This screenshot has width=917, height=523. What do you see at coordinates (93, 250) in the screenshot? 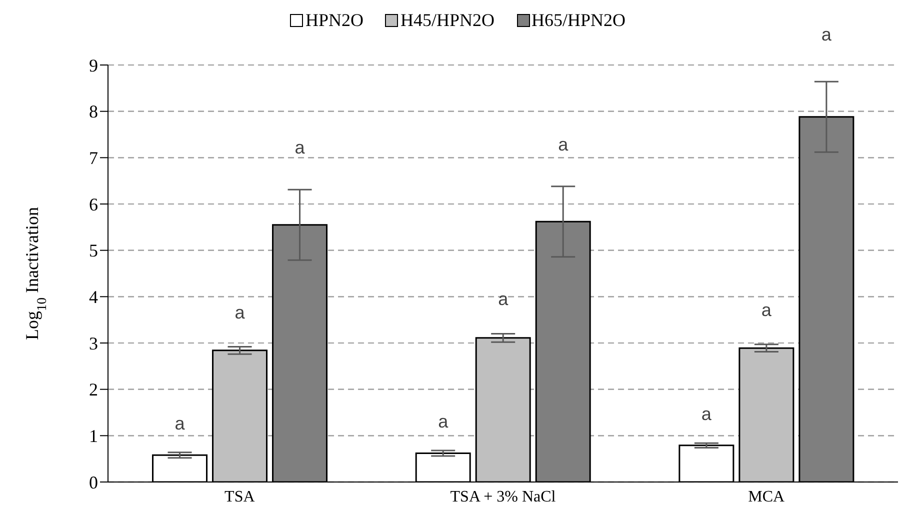
I see `y-tick-label: 5` at bounding box center [93, 250].